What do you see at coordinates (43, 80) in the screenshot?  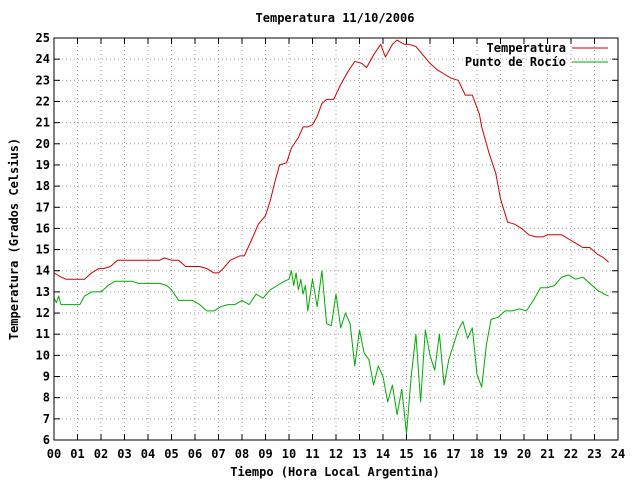 I see `y-tick-label: 23` at bounding box center [43, 80].